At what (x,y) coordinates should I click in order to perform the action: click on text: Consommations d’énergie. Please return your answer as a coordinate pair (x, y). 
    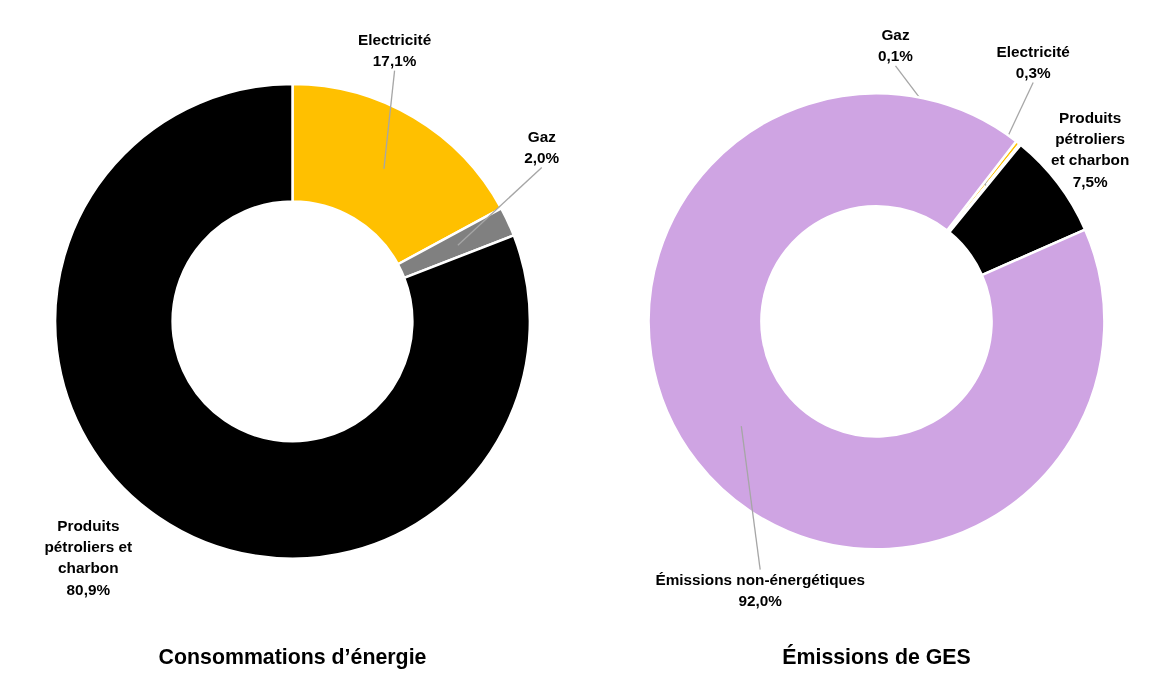
    Looking at the image, I should click on (292, 656).